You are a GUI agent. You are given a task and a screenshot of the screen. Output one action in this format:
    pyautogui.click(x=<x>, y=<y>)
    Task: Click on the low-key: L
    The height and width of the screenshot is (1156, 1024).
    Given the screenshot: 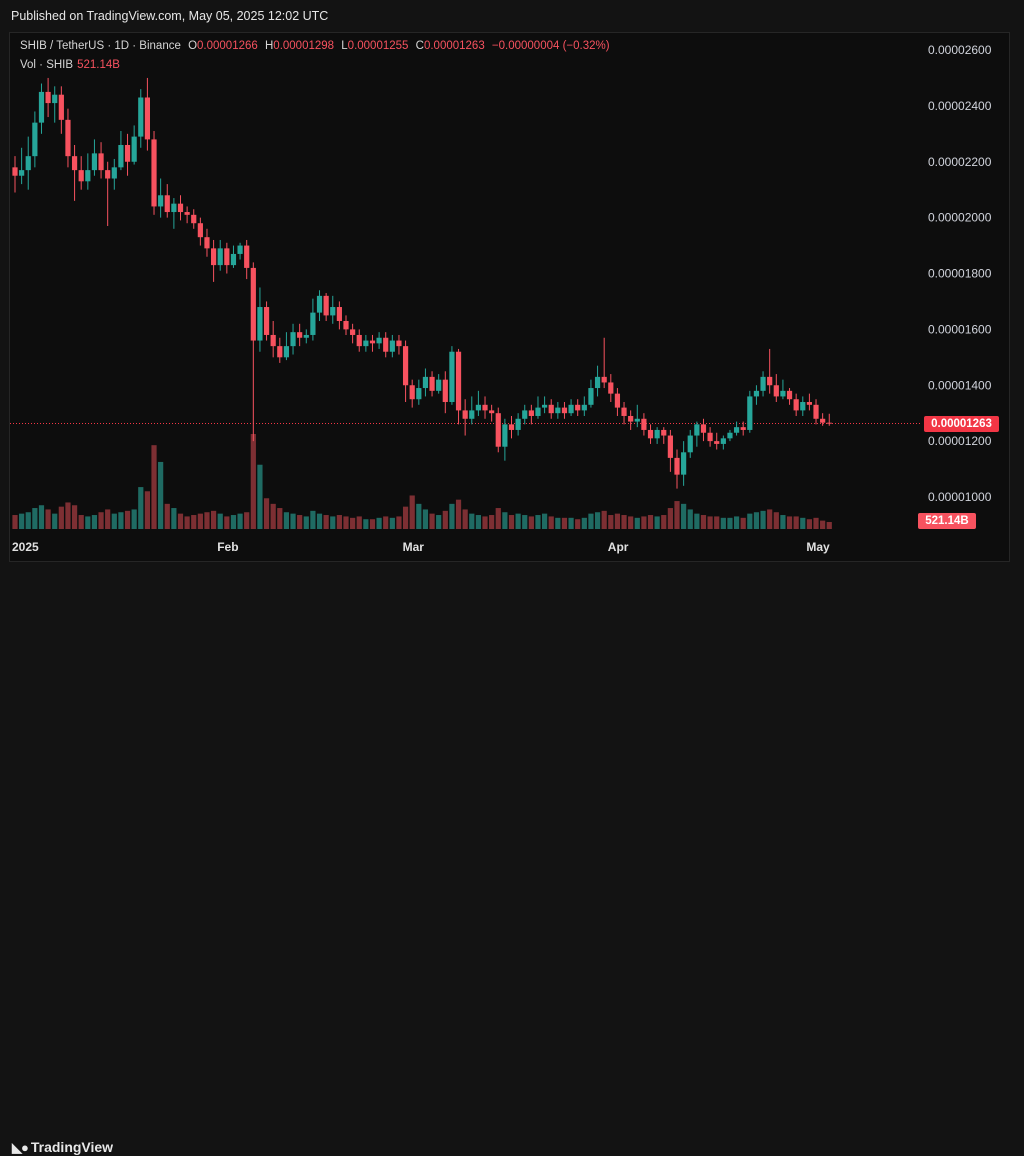 What is the action you would take?
    pyautogui.click(x=344, y=46)
    